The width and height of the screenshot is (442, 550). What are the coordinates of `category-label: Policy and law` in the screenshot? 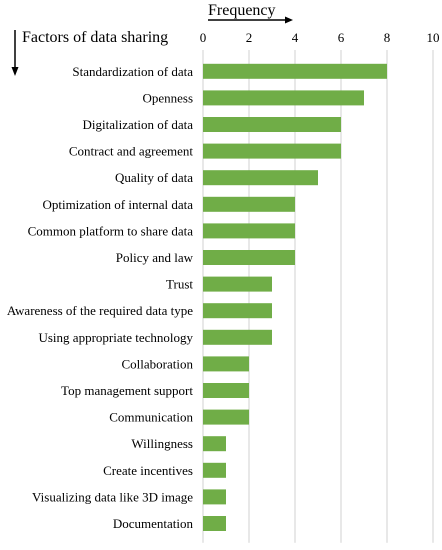 It's located at (155, 257).